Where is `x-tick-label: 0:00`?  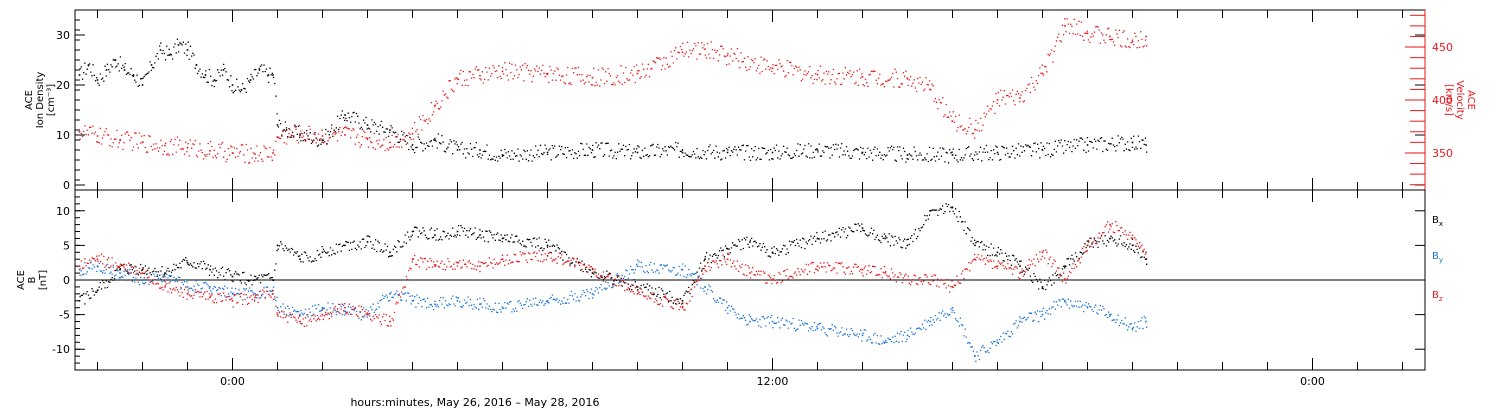
x-tick-label: 0:00 is located at coordinates (232, 381).